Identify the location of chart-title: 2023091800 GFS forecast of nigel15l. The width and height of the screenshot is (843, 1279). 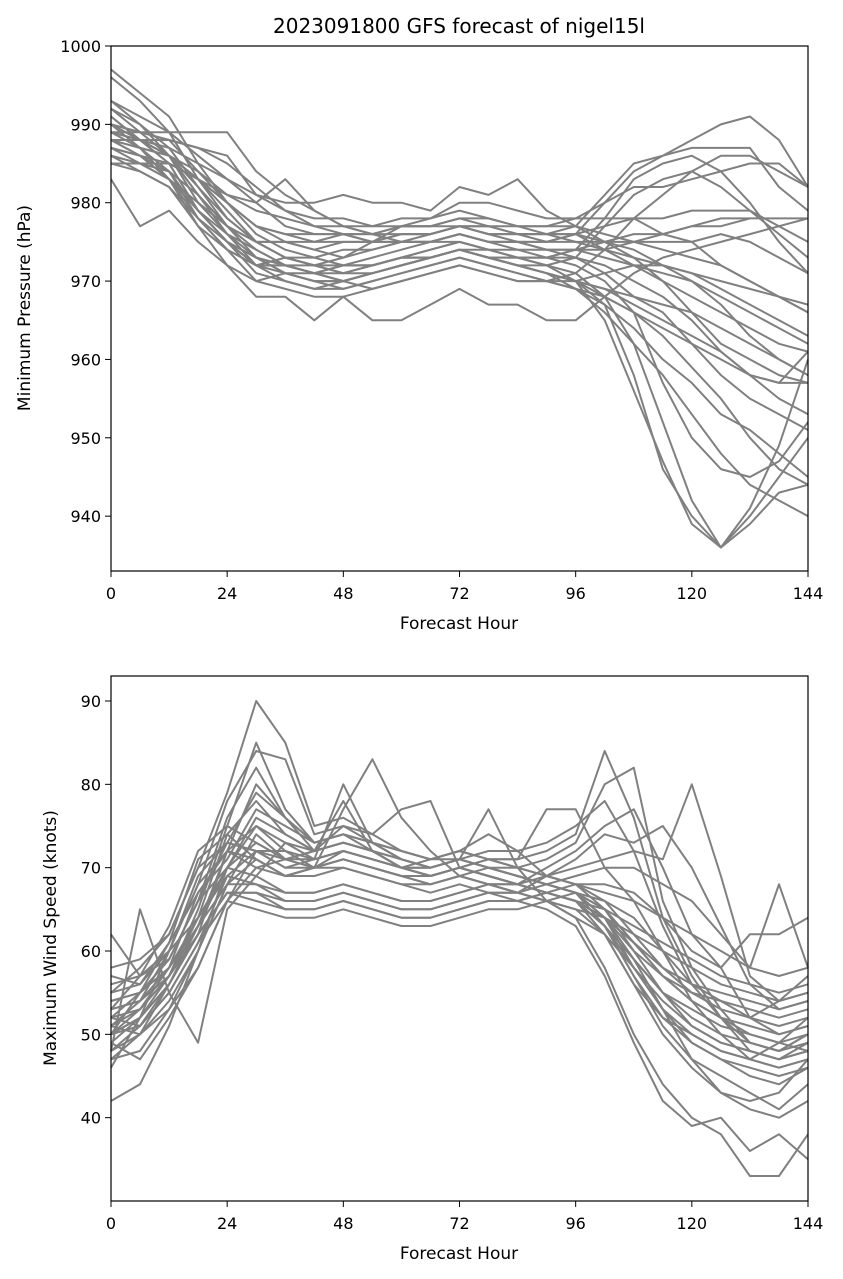
(459, 26).